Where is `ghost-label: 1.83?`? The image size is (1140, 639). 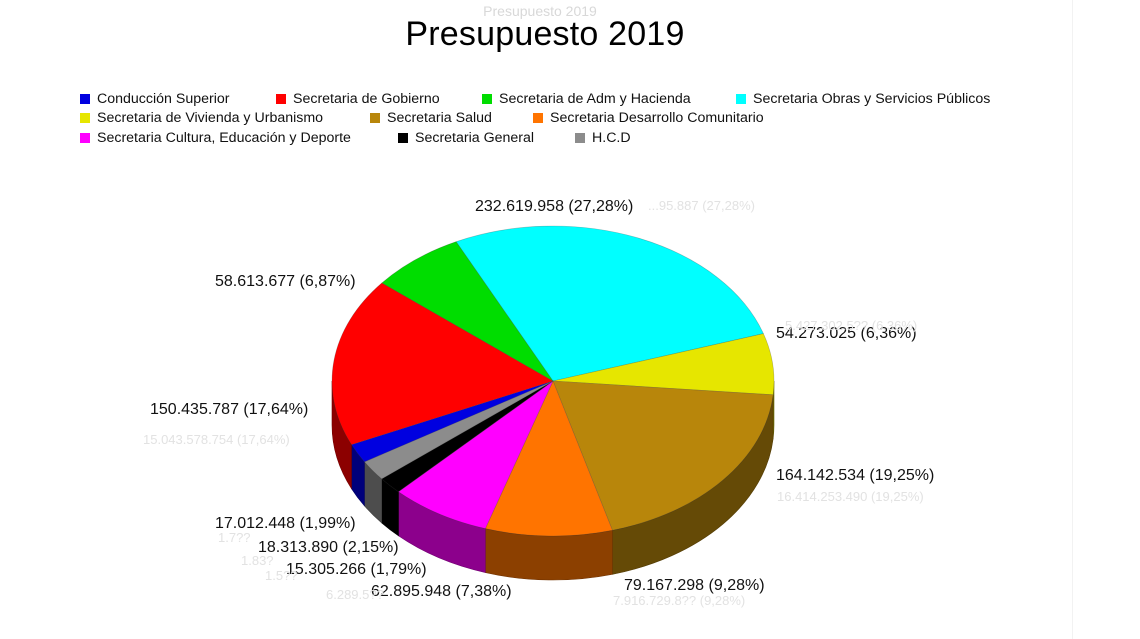 ghost-label: 1.83? is located at coordinates (257, 560).